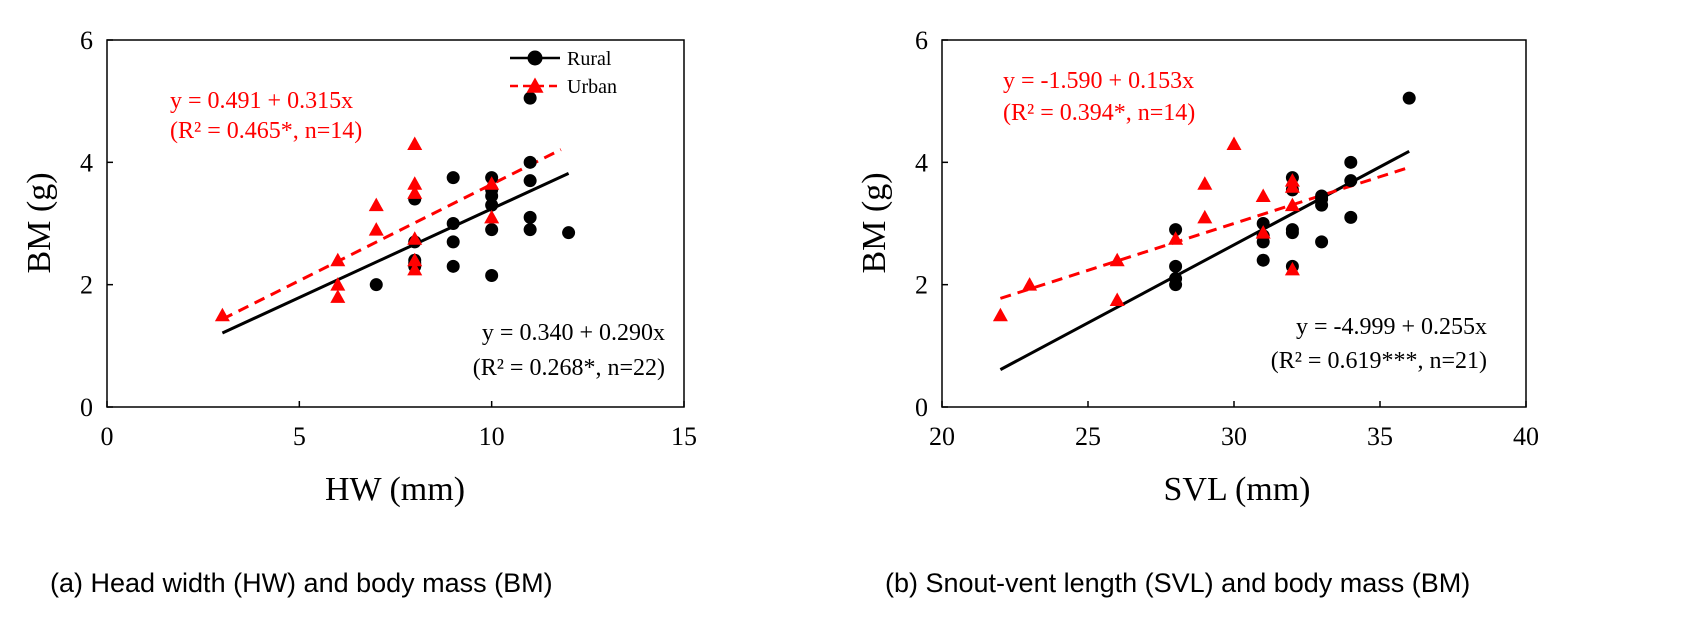 The width and height of the screenshot is (1702, 625). I want to click on x-tick-label: 30, so click(1234, 436).